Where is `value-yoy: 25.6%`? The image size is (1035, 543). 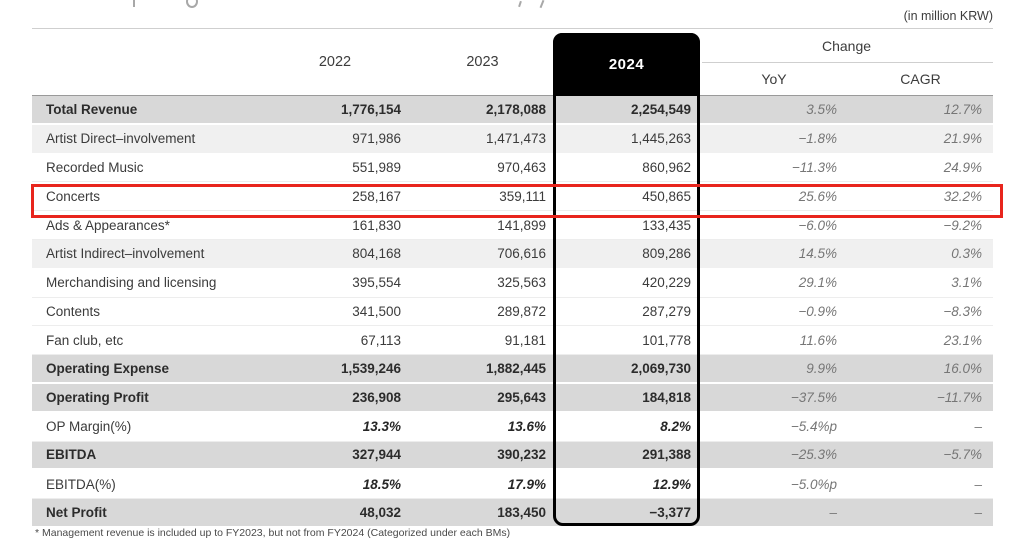
value-yoy: 25.6% is located at coordinates (817, 196).